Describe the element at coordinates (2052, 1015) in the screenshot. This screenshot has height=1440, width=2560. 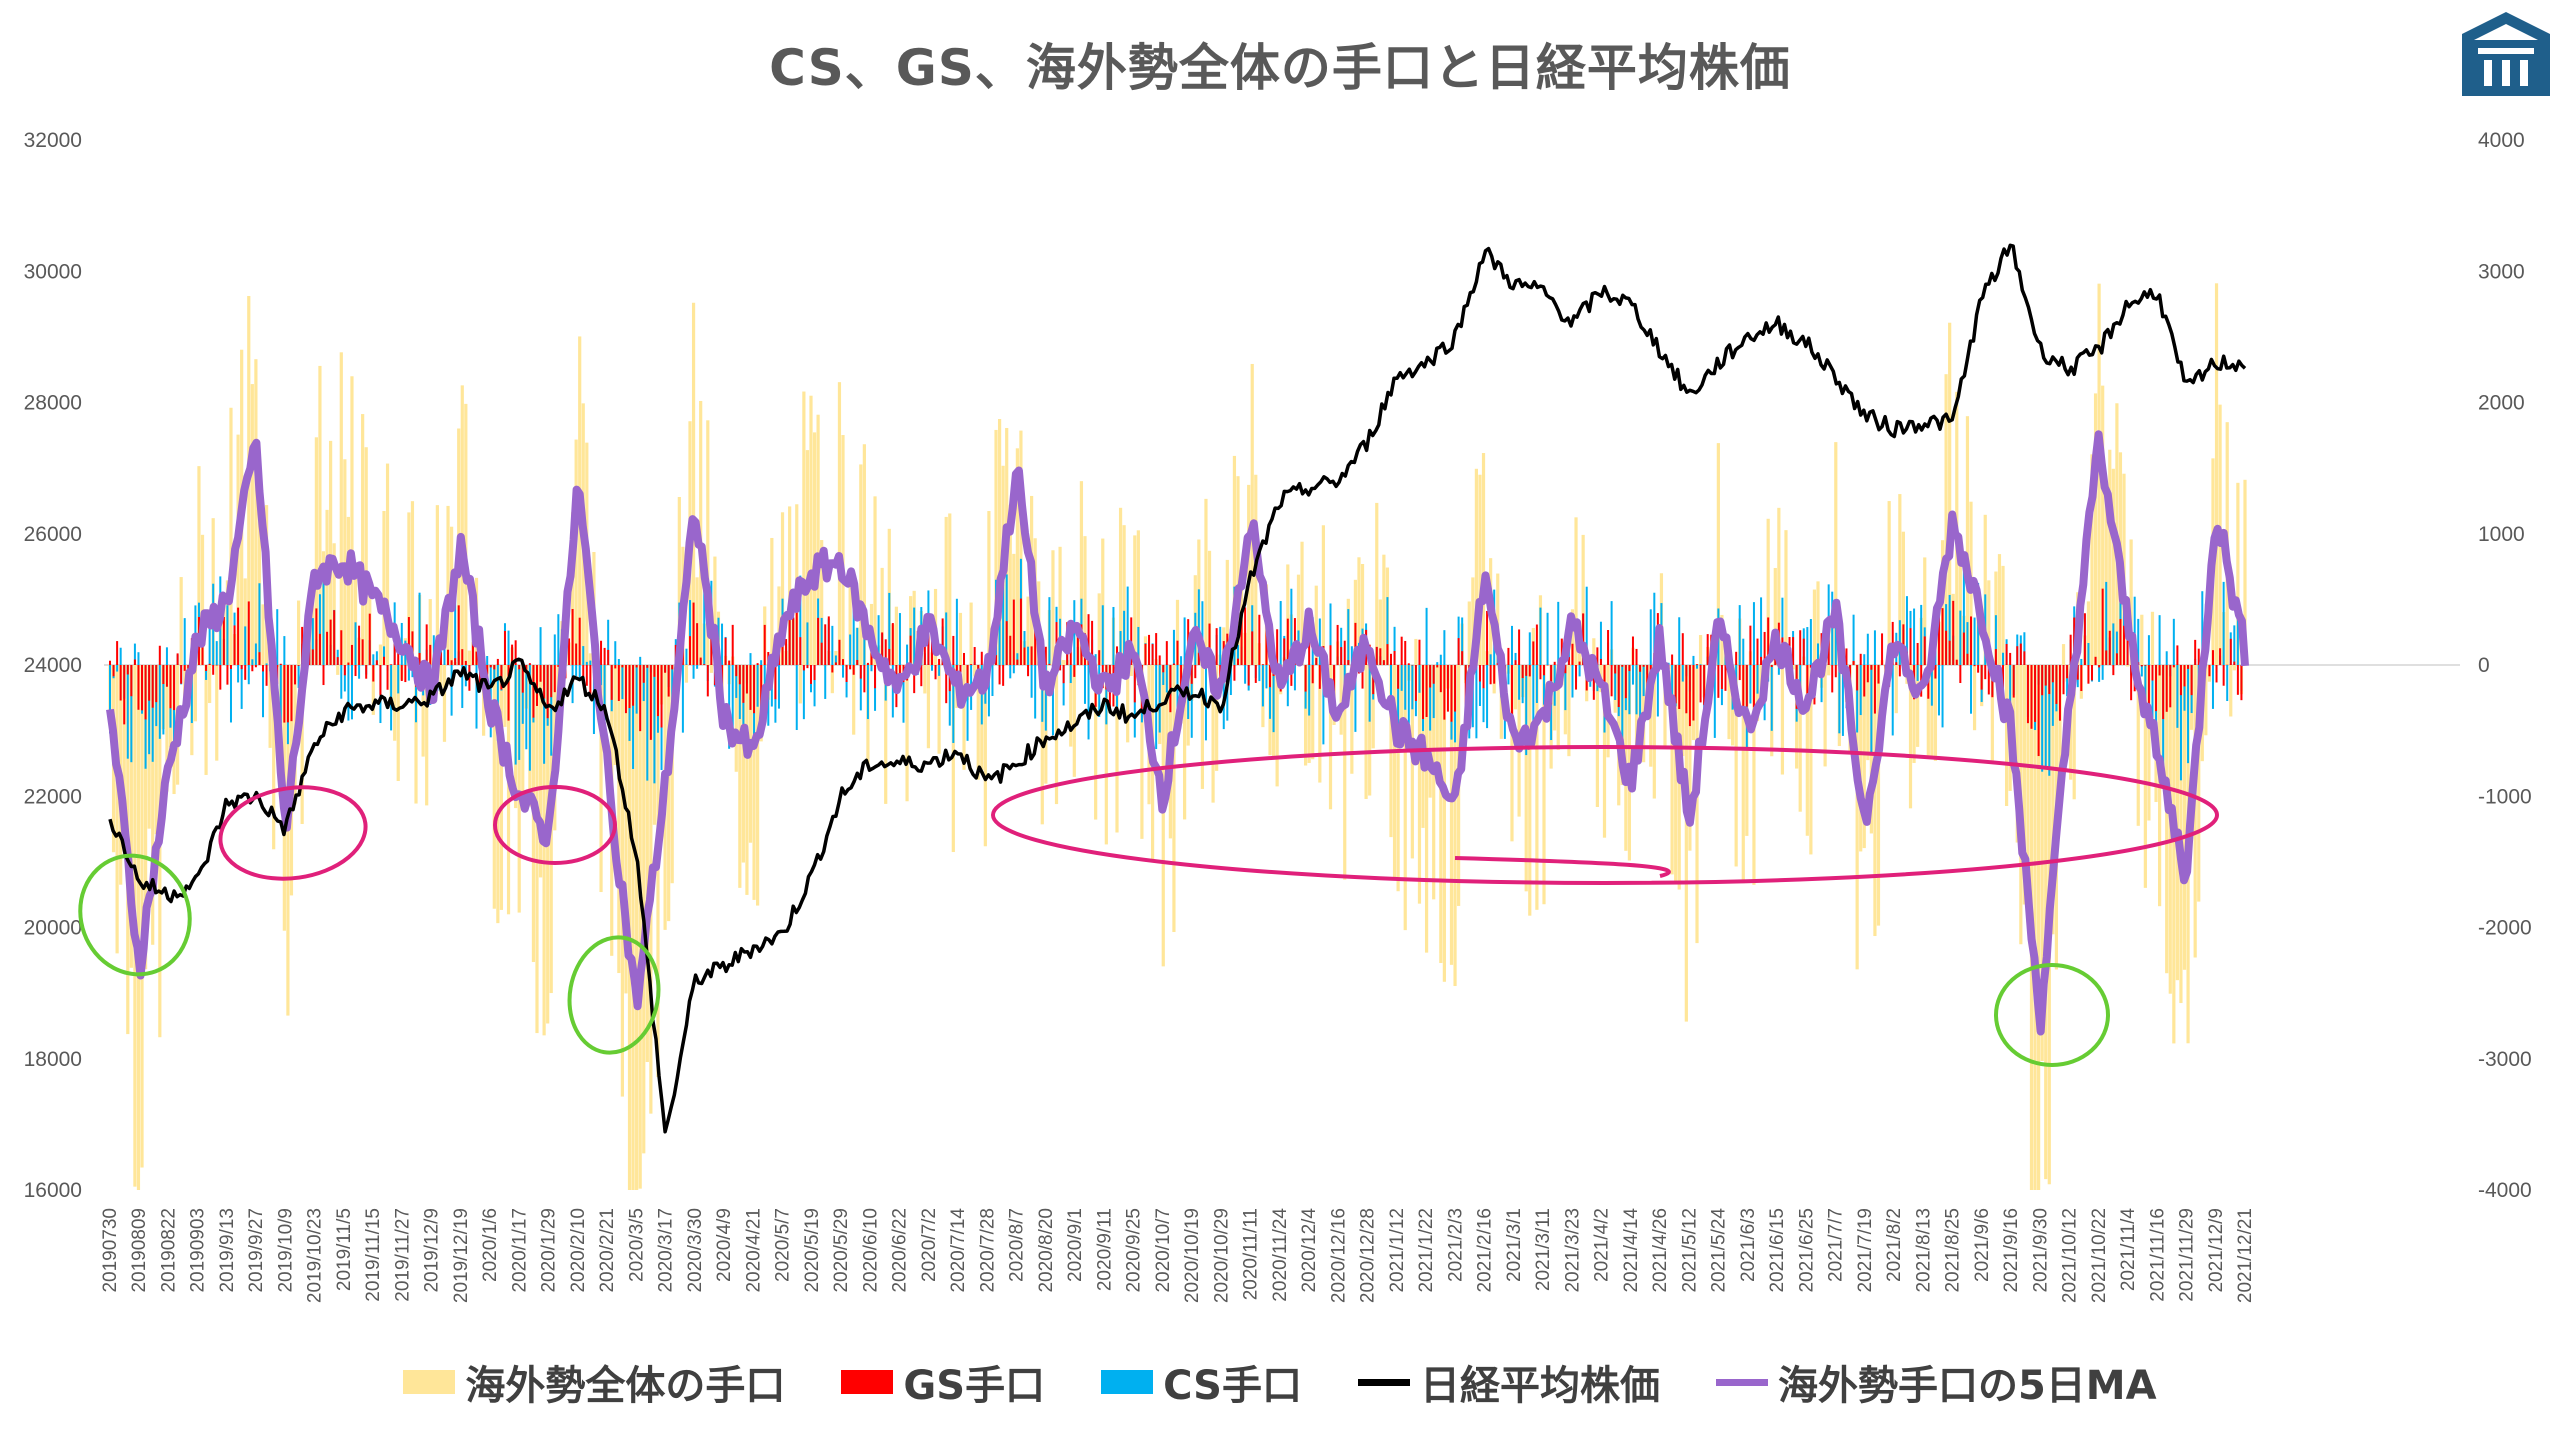
I see `annotation-circle-green` at that location.